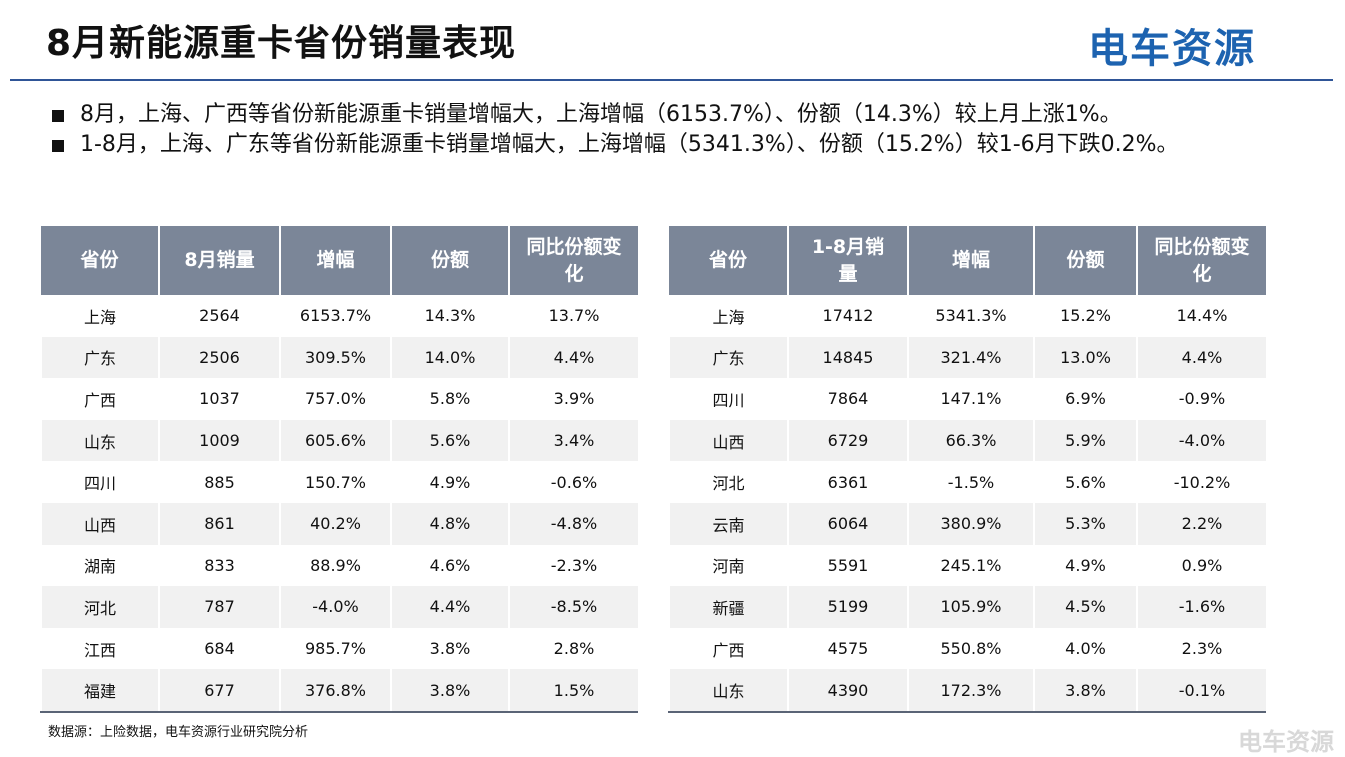 The image size is (1345, 757). I want to click on table-cell: 6153.7%, so click(335, 316).